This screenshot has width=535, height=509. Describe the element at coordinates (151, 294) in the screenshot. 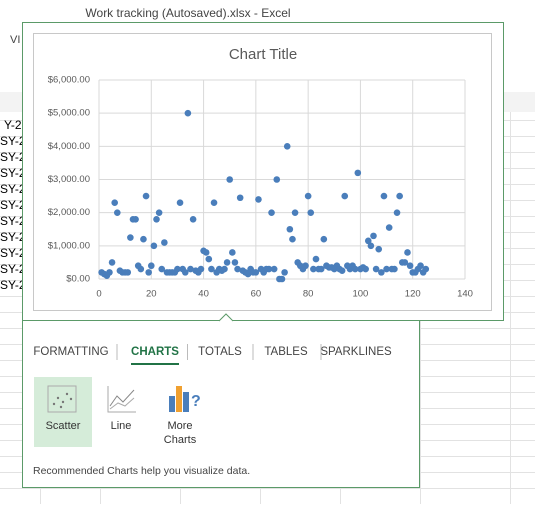

I see `x-tick-label: 20` at that location.